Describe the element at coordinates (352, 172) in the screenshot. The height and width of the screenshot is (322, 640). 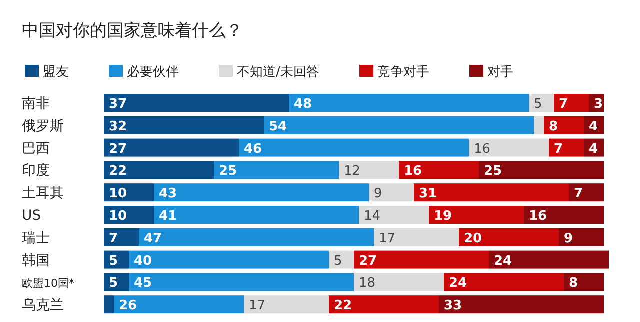
I see `data-label: 12` at that location.